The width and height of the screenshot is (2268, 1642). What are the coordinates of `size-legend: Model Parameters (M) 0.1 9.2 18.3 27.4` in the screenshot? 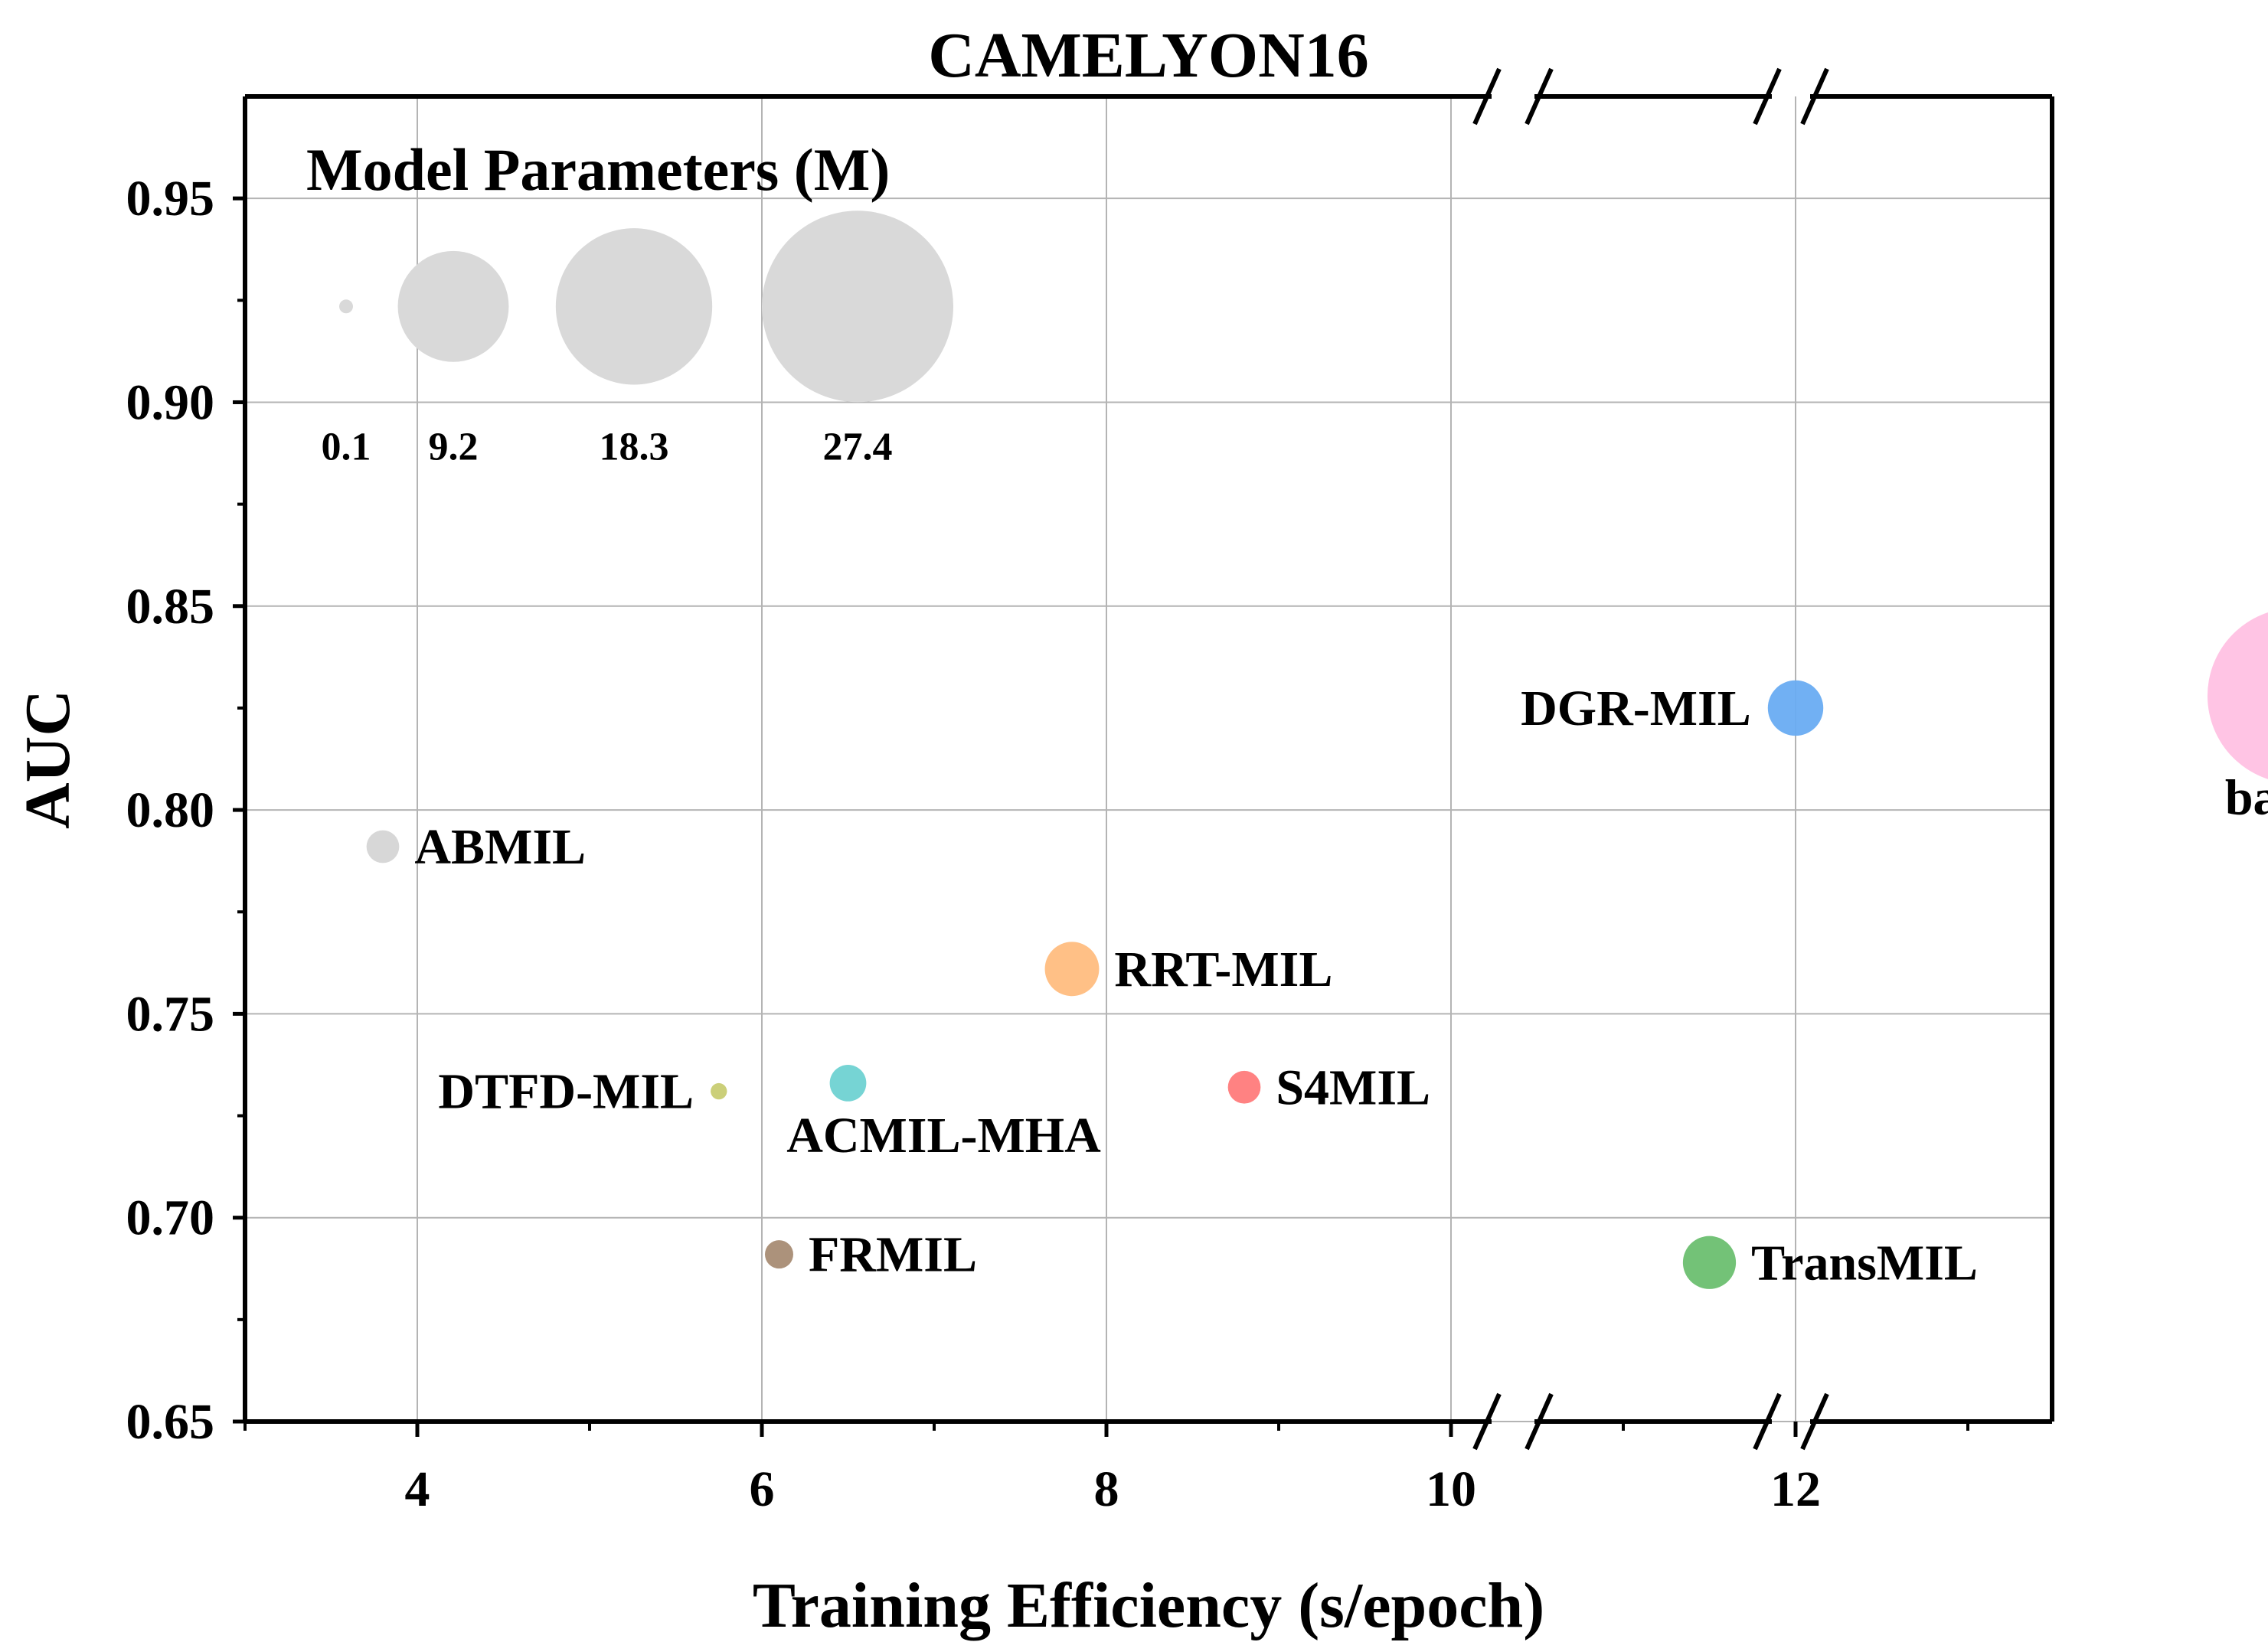 It's located at (629, 302).